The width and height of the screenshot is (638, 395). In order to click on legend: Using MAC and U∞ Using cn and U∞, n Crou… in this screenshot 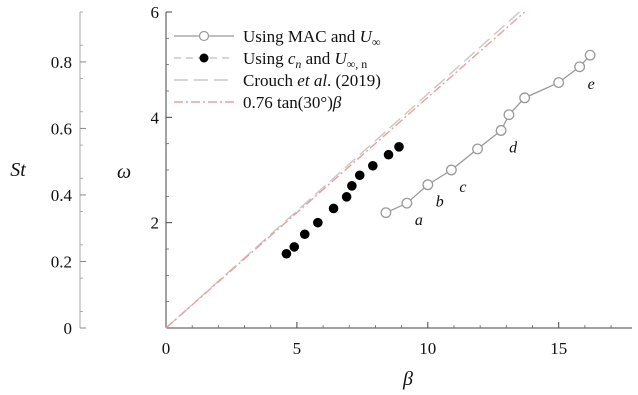, I will do `click(277, 69)`.